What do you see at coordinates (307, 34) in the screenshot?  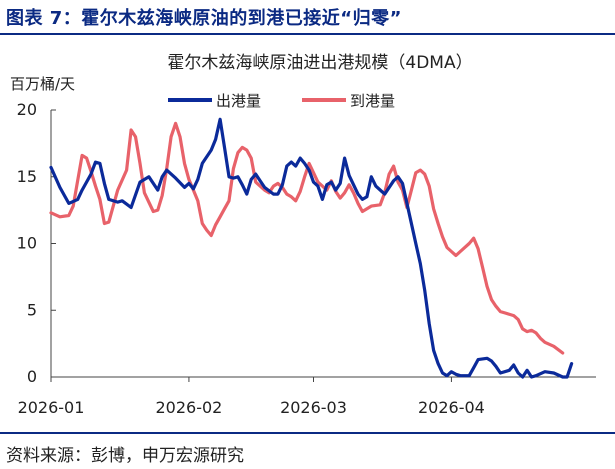 I see `title-rule` at bounding box center [307, 34].